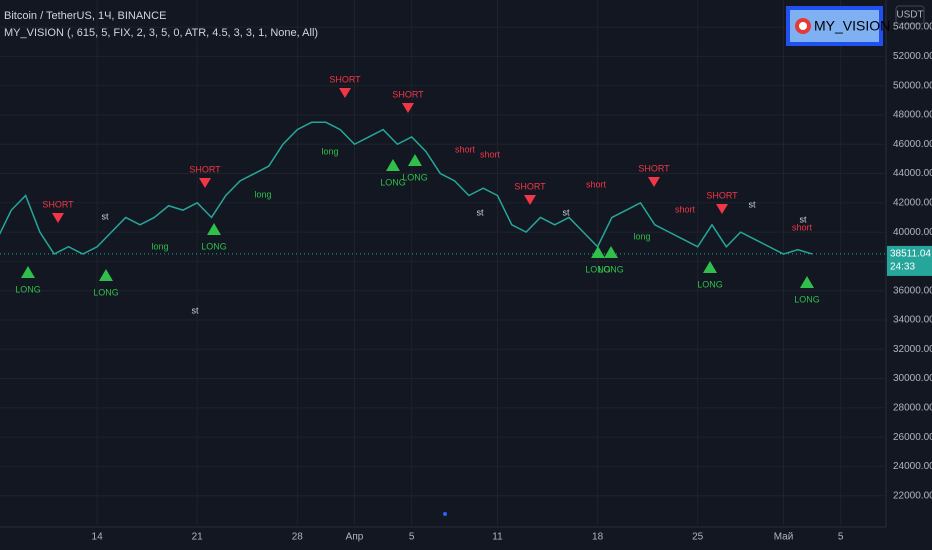 This screenshot has height=550, width=932. I want to click on x-tick-label: 11, so click(497, 537).